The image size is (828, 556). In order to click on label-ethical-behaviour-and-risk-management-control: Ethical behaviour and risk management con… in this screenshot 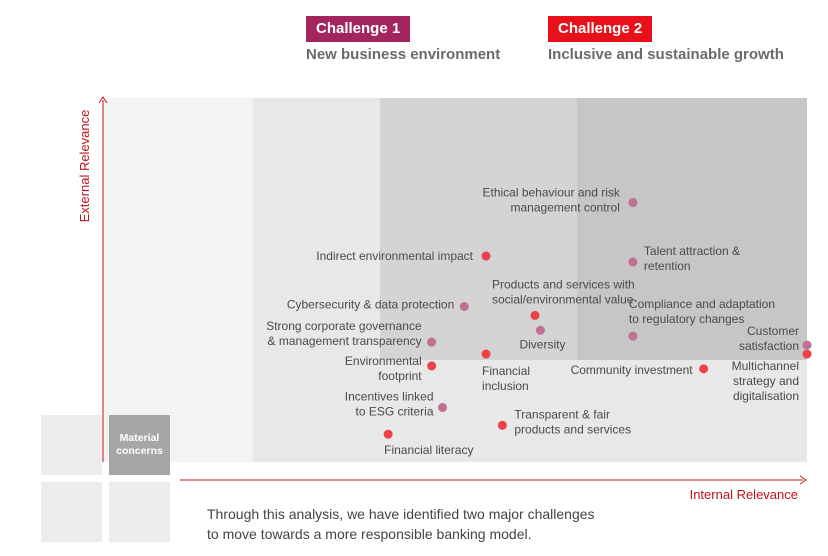, I will do `click(551, 200)`.